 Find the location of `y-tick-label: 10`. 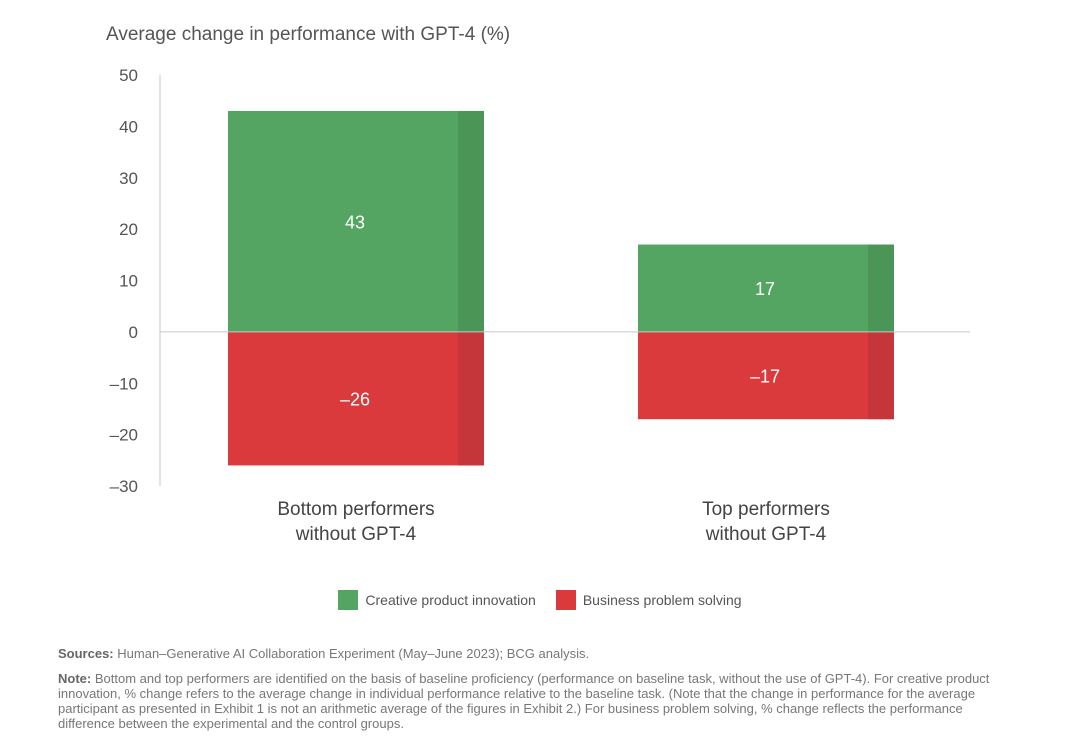

y-tick-label: 10 is located at coordinates (128, 281).